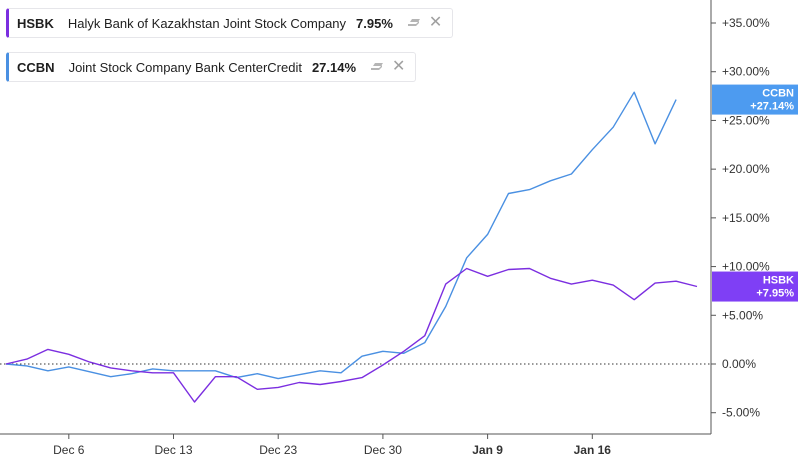 Image resolution: width=800 pixels, height=469 pixels. I want to click on legend-change: 27.14%, so click(334, 67).